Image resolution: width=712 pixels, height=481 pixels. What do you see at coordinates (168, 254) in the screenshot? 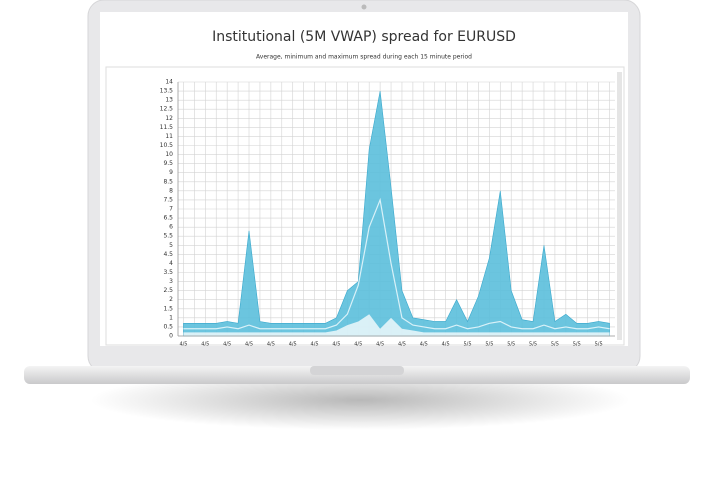
I see `y-tick-label: 4.5` at bounding box center [168, 254].